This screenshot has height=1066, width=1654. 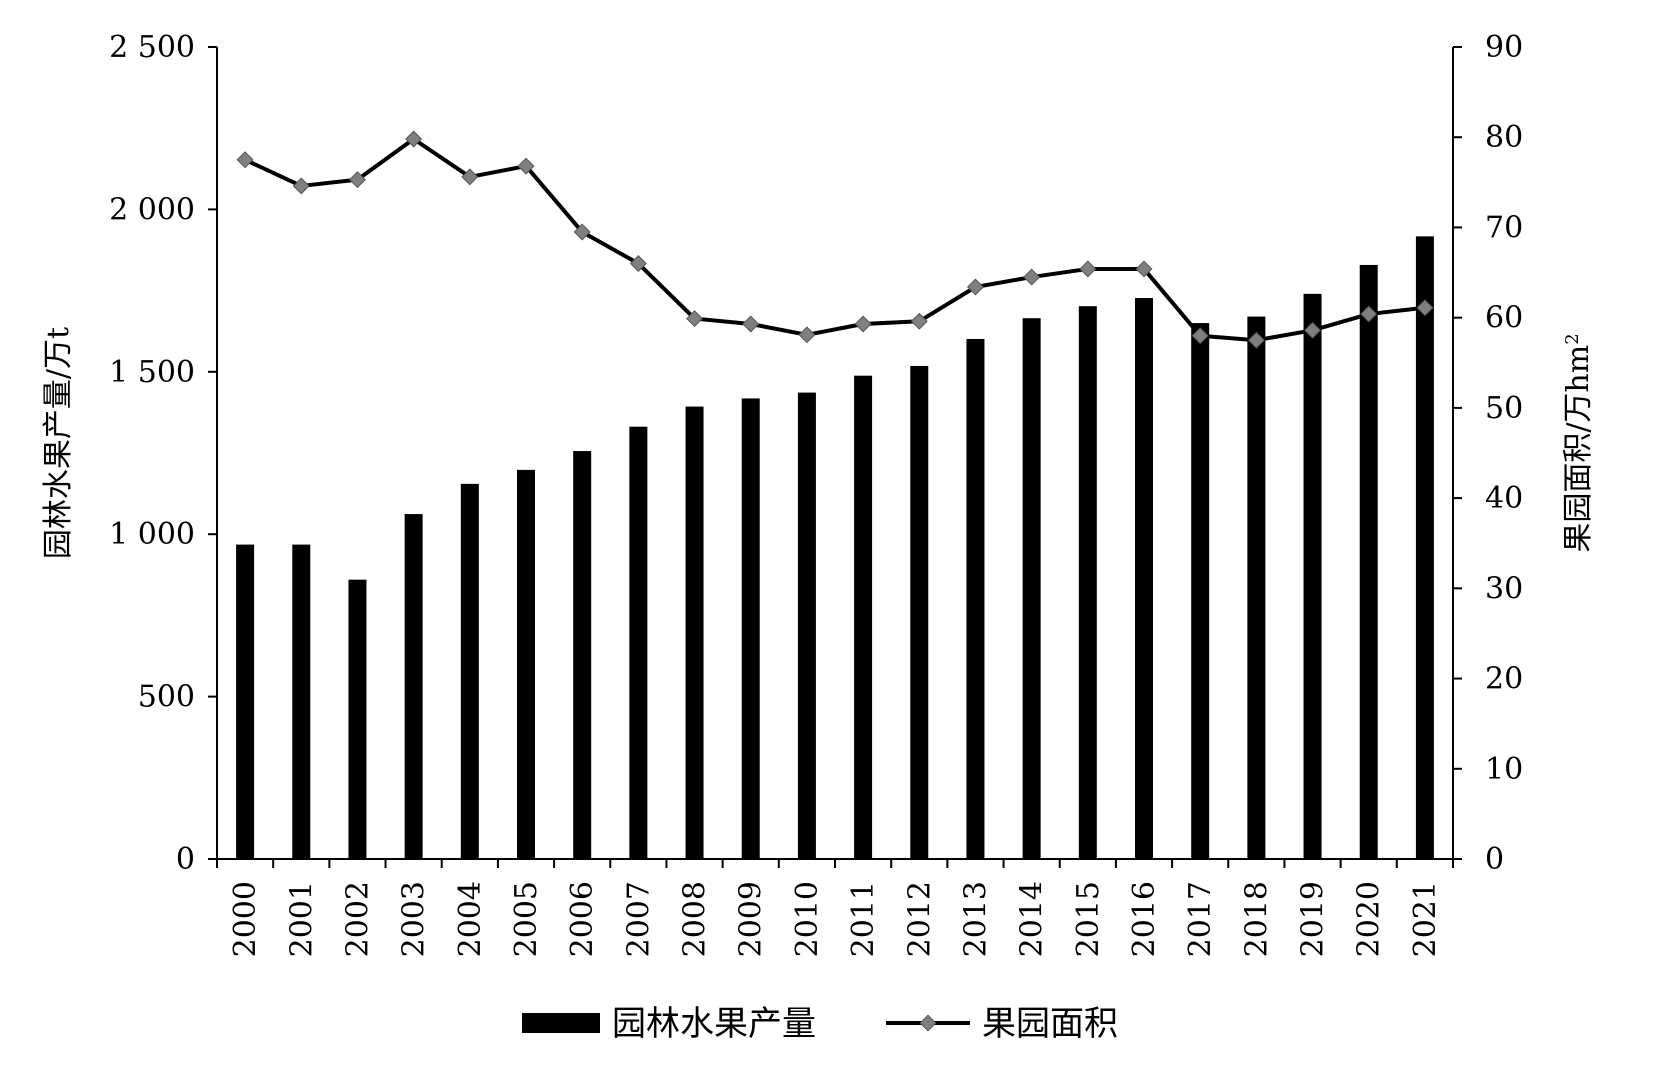 I want to click on line-point-2018, so click(x=1256, y=340).